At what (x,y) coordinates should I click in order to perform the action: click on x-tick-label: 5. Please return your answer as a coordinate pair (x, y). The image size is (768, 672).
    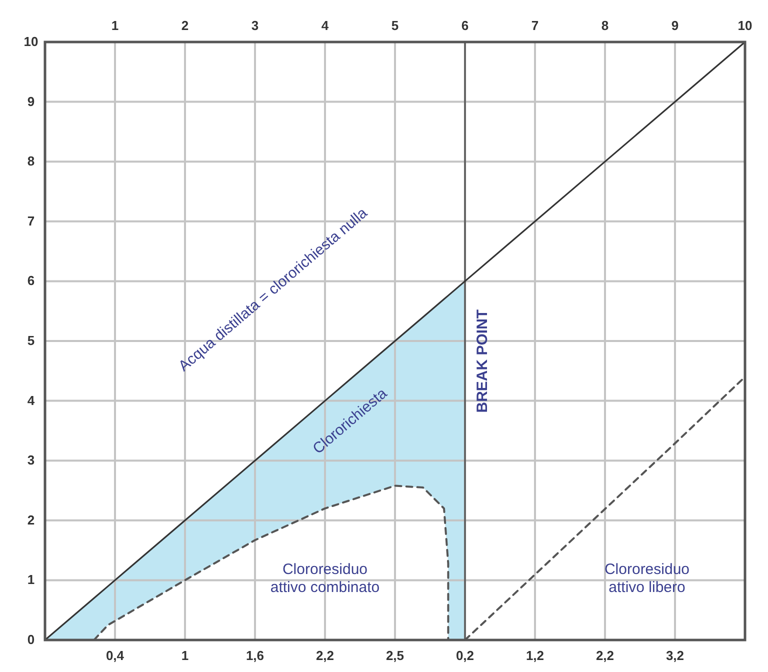
    Looking at the image, I should click on (395, 25).